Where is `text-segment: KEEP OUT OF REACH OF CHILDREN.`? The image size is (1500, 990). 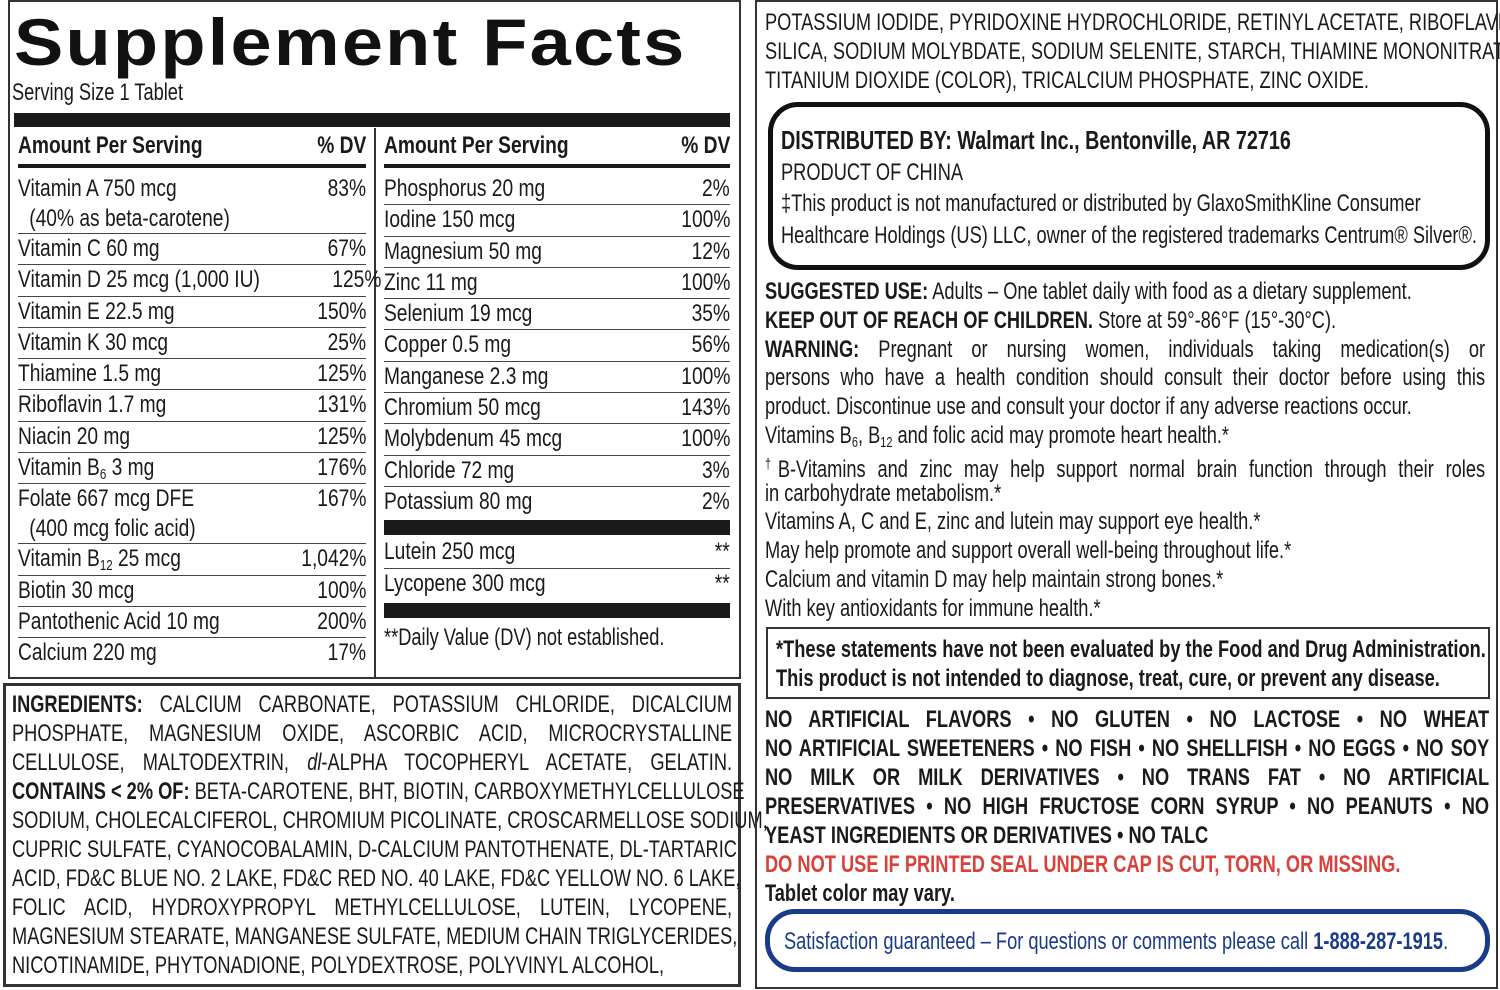
text-segment: KEEP OUT OF REACH OF CHILDREN. is located at coordinates (929, 320).